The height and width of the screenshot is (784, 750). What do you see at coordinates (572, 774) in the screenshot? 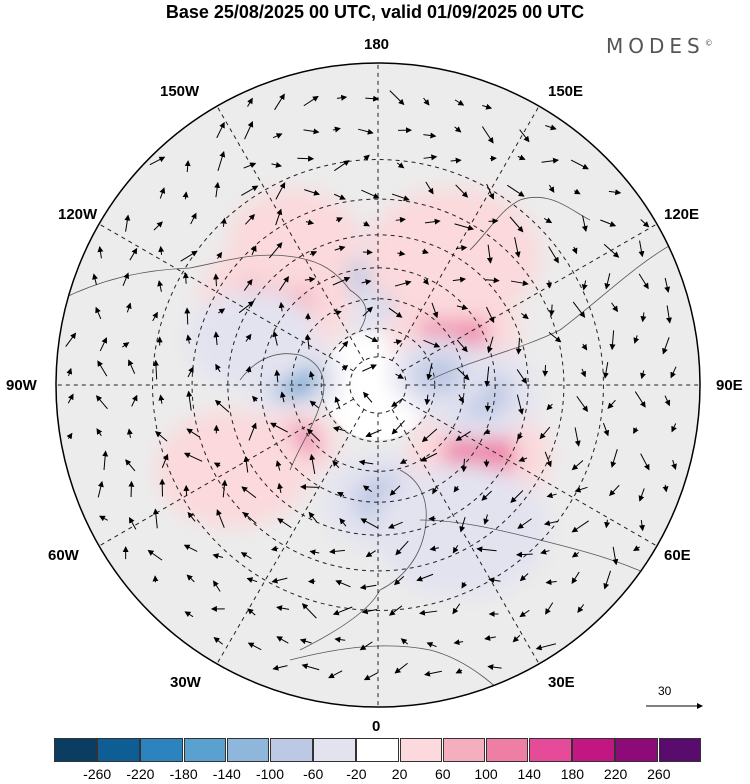
I see `colorbar-tick-label: 180` at bounding box center [572, 774].